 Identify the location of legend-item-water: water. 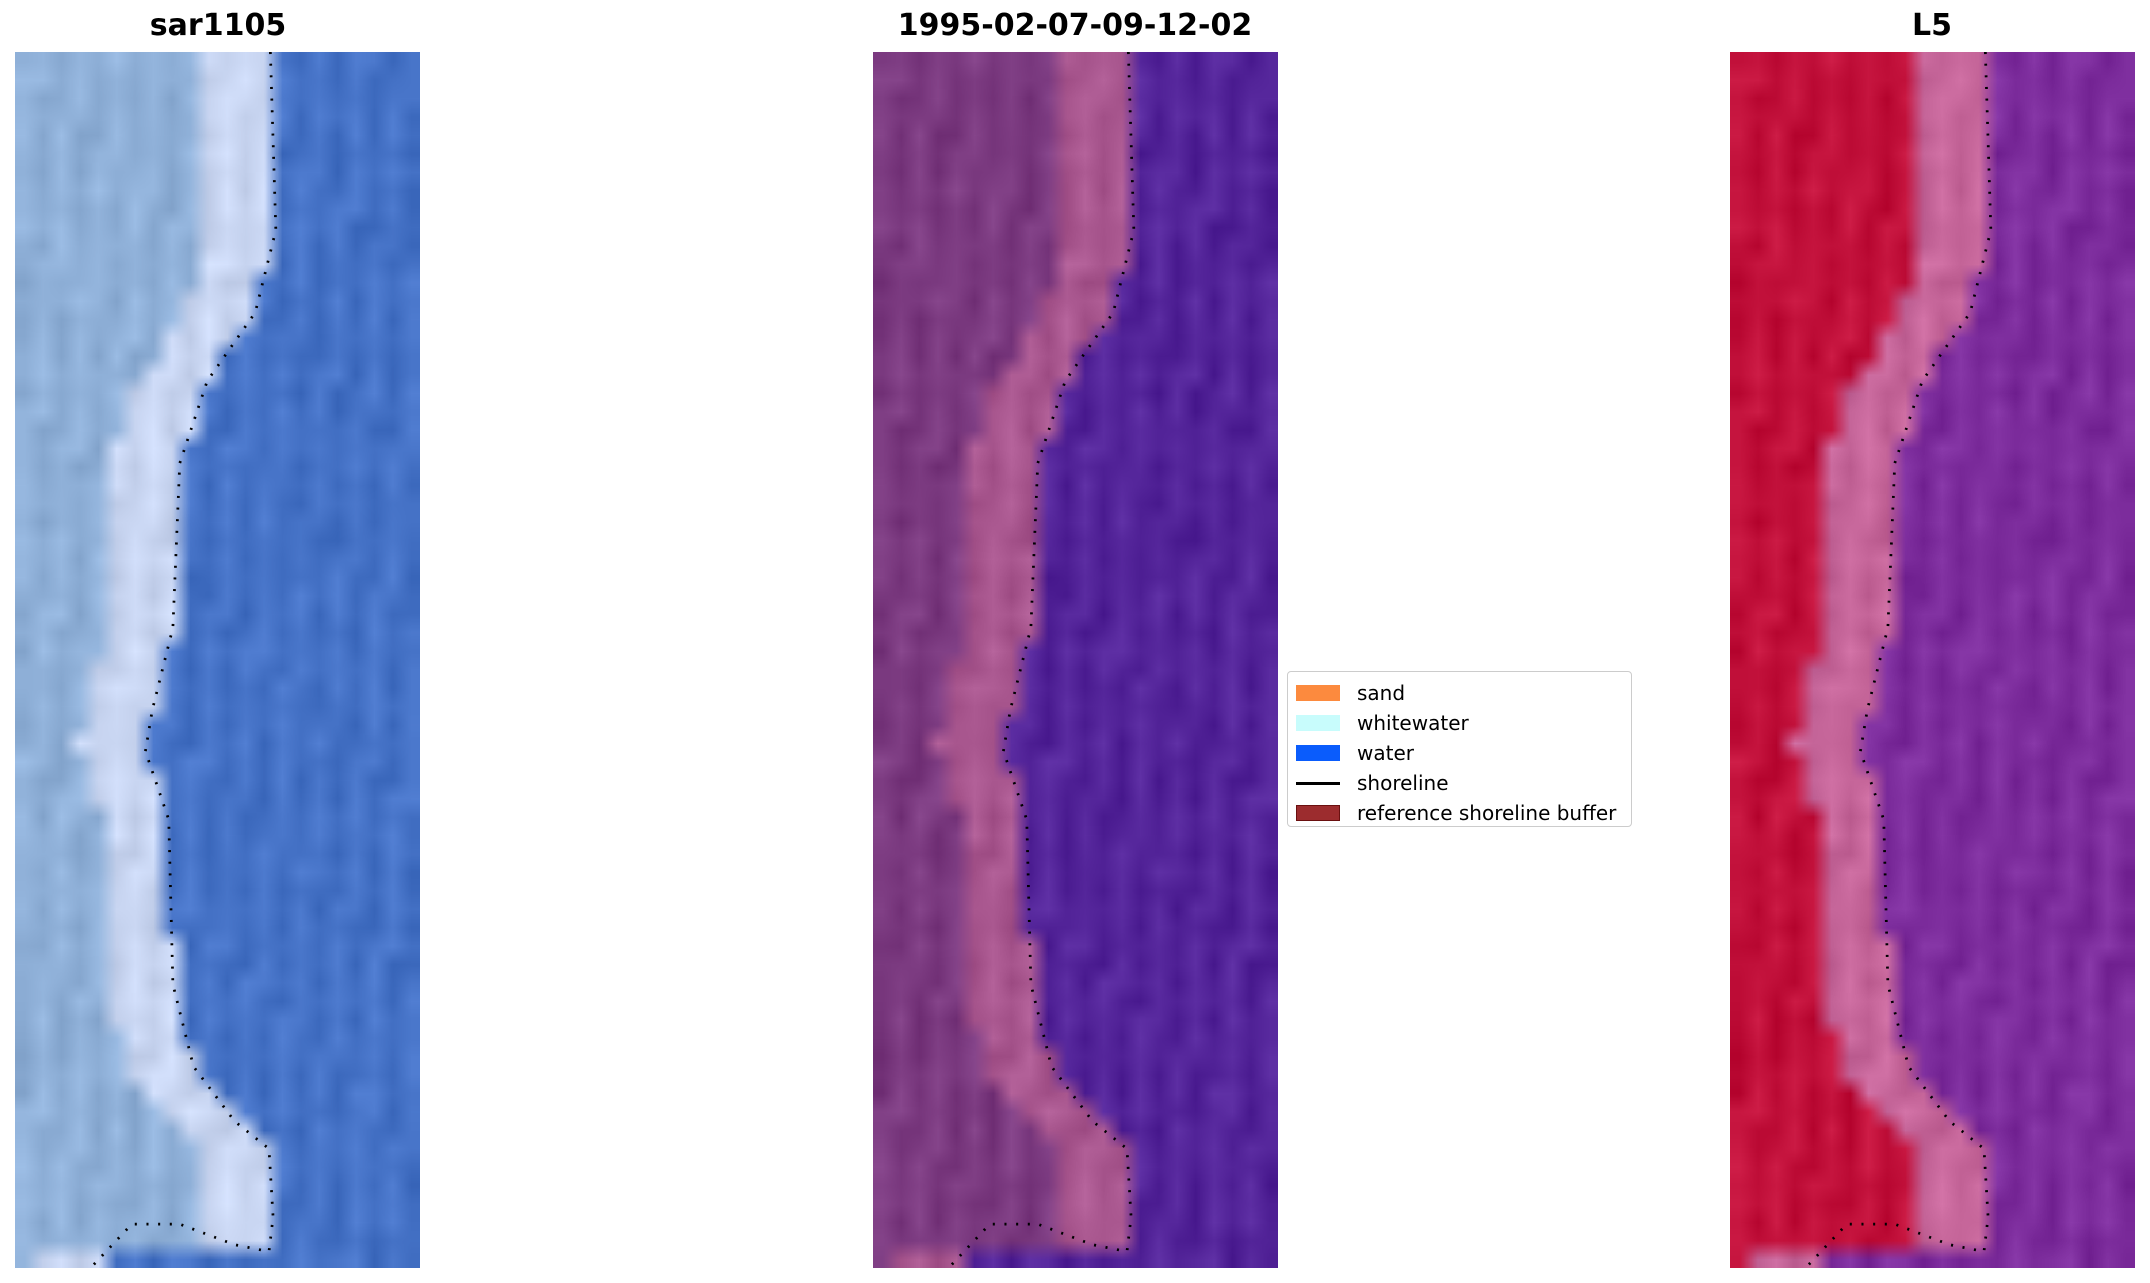
(1355, 753).